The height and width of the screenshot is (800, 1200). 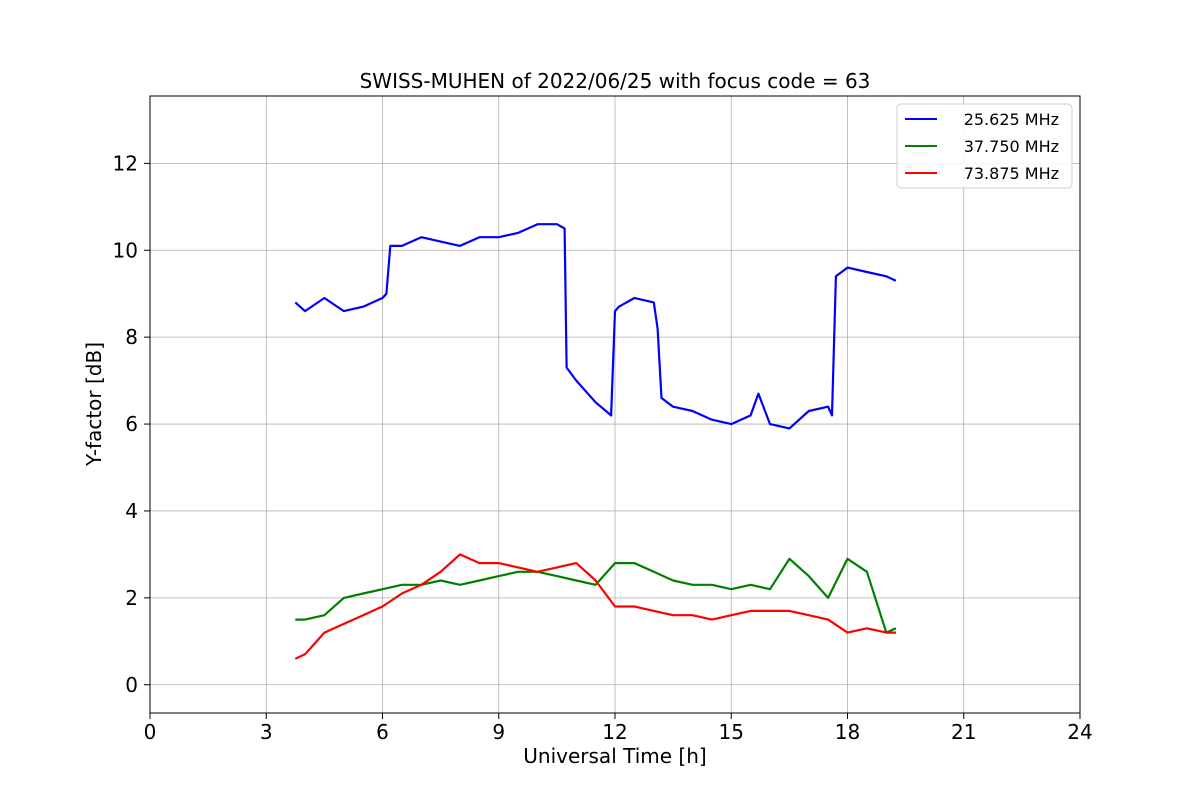 What do you see at coordinates (1011, 119) in the screenshot?
I see `legend-label: 25.625 MHz` at bounding box center [1011, 119].